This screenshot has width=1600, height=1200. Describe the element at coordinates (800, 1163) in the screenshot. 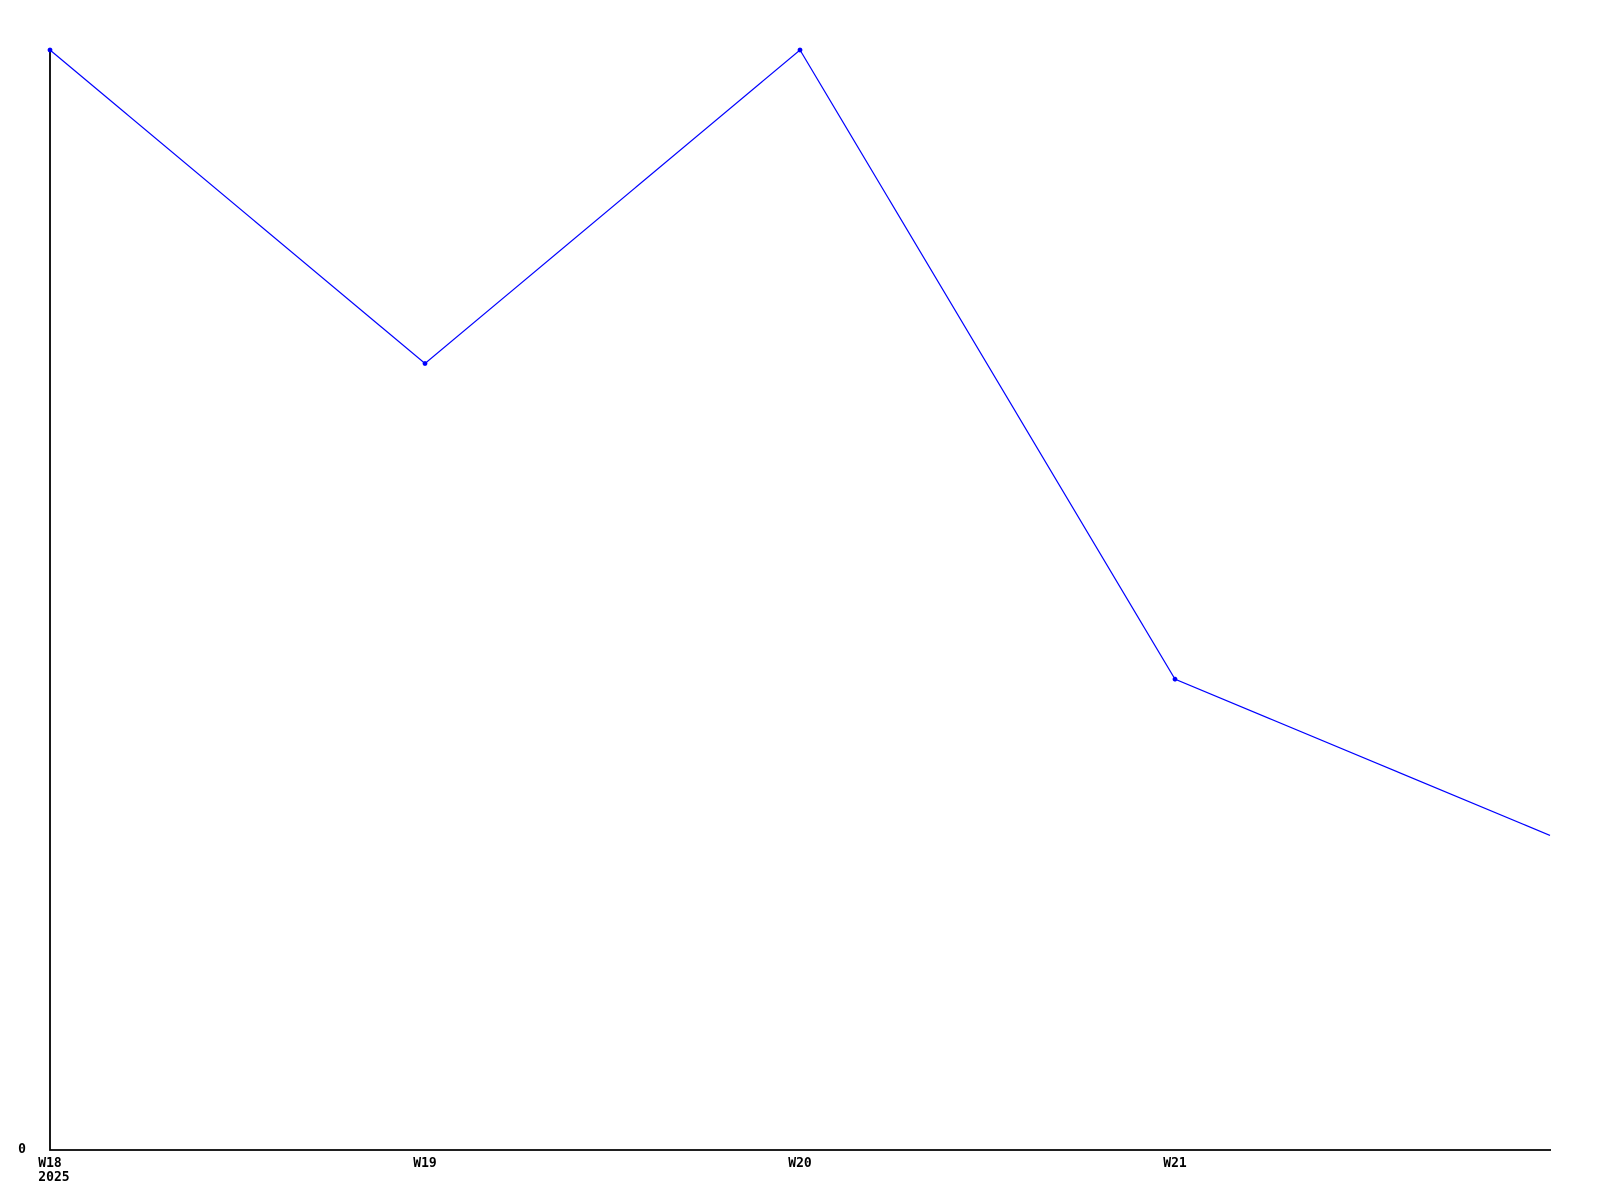

I see `x-tick-label: W20` at that location.